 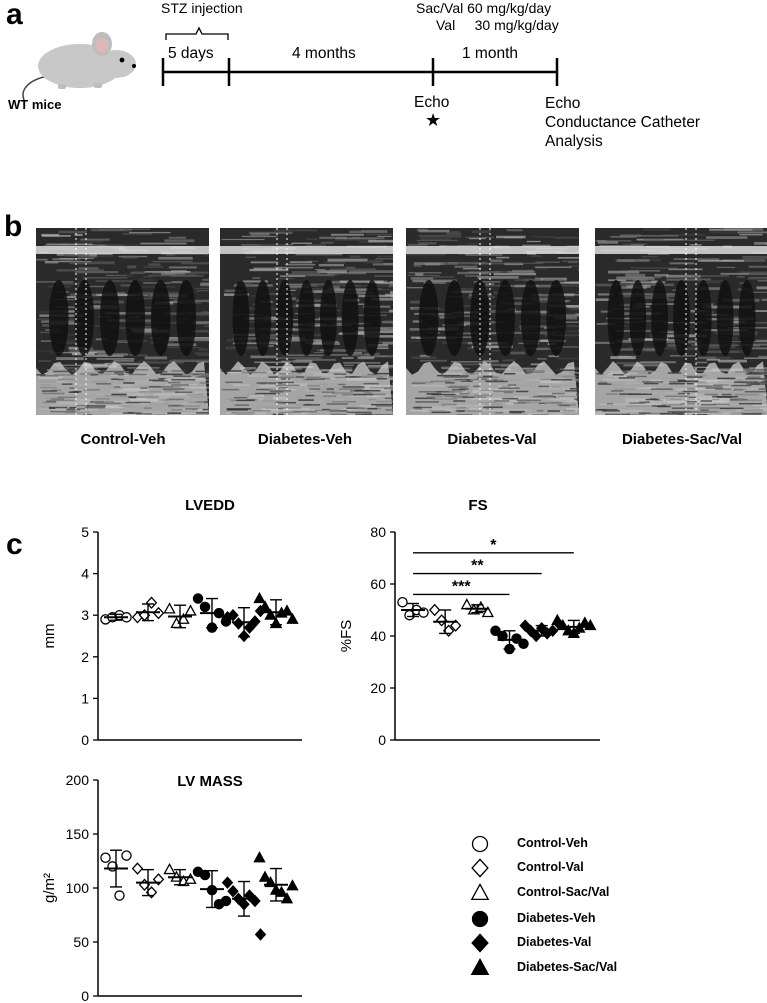 I want to click on y-tick-label: 0, so click(x=85, y=740).